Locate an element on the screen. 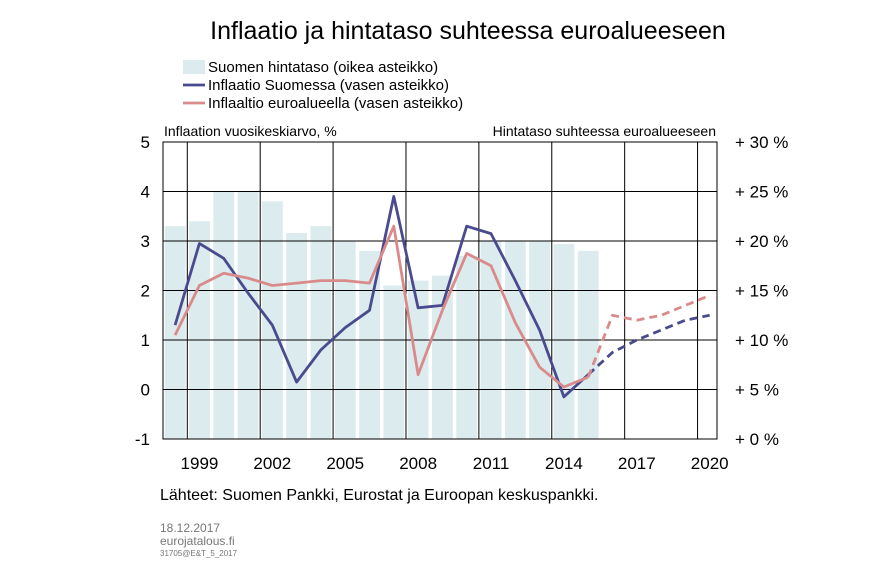  left-tick-label: 5 is located at coordinates (145, 142).